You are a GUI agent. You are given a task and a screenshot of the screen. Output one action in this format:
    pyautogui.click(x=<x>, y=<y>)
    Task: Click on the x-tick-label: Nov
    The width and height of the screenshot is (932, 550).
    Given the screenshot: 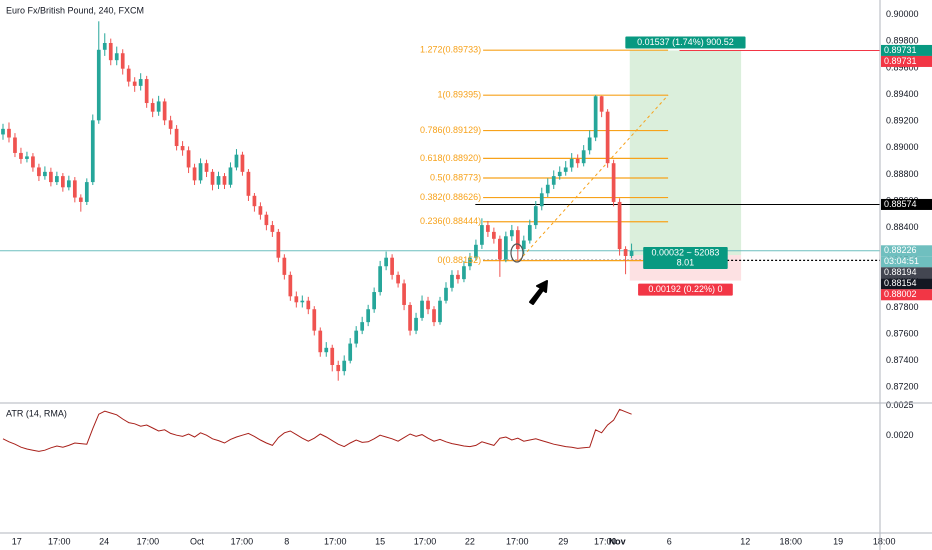 What is the action you would take?
    pyautogui.click(x=617, y=541)
    